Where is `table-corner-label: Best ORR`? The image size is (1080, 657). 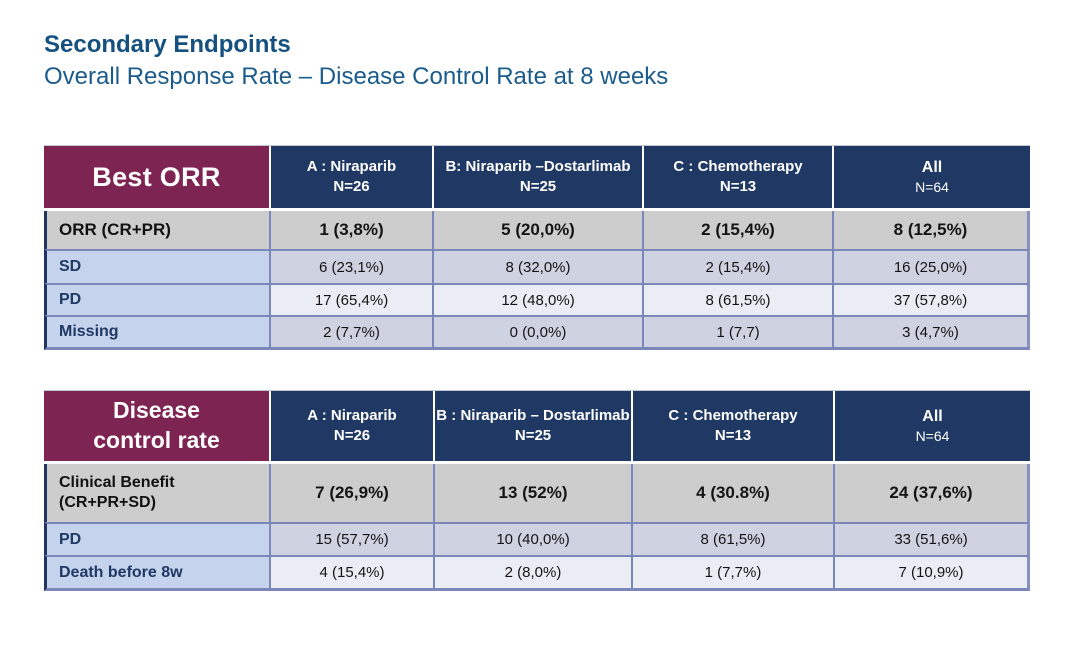 table-corner-label: Best ORR is located at coordinates (157, 177).